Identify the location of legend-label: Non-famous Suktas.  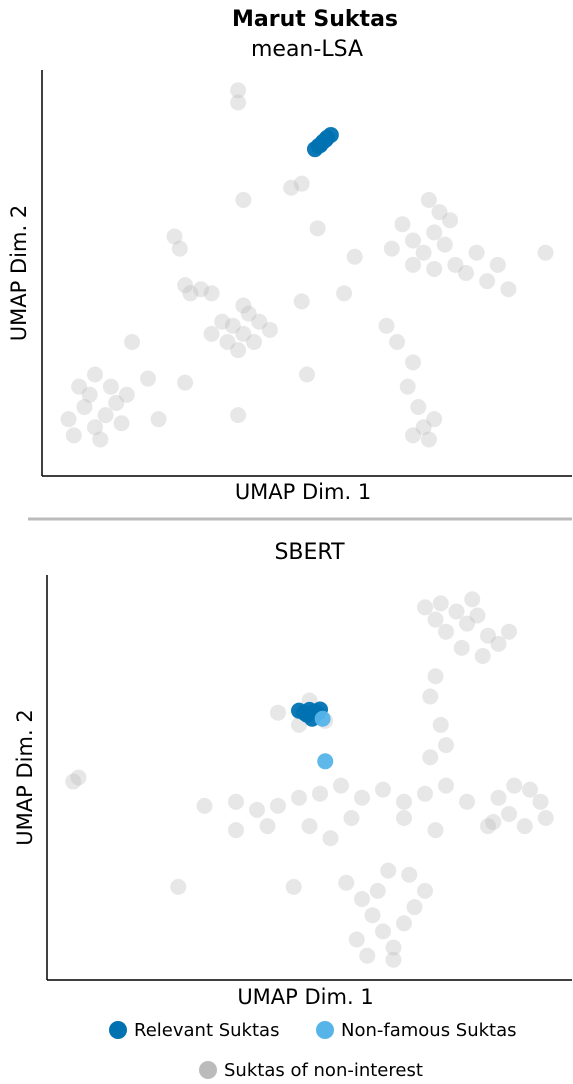
(429, 1030).